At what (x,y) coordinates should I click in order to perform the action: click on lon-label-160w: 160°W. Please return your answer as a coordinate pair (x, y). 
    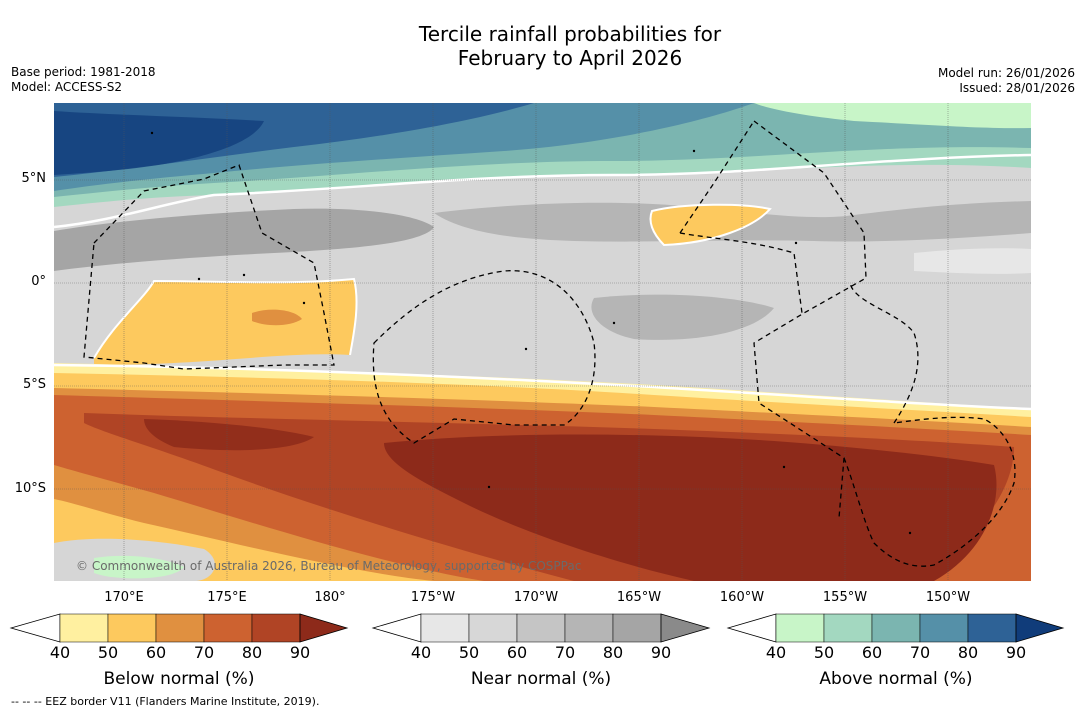
    Looking at the image, I should click on (742, 597).